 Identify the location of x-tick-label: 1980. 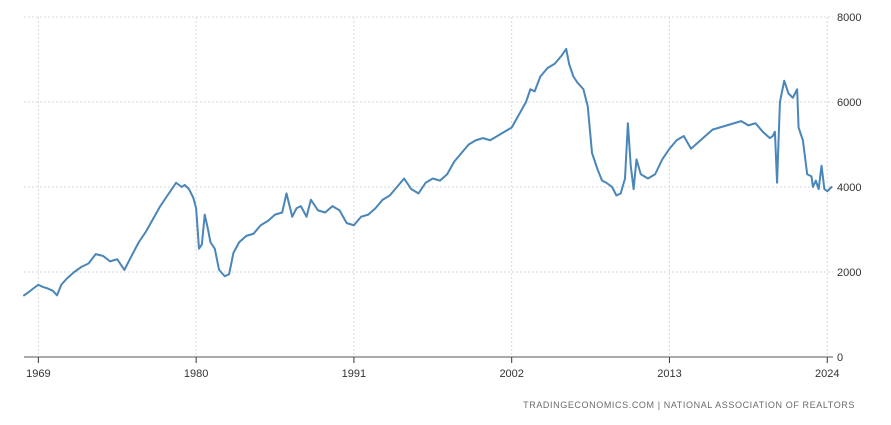
(196, 374).